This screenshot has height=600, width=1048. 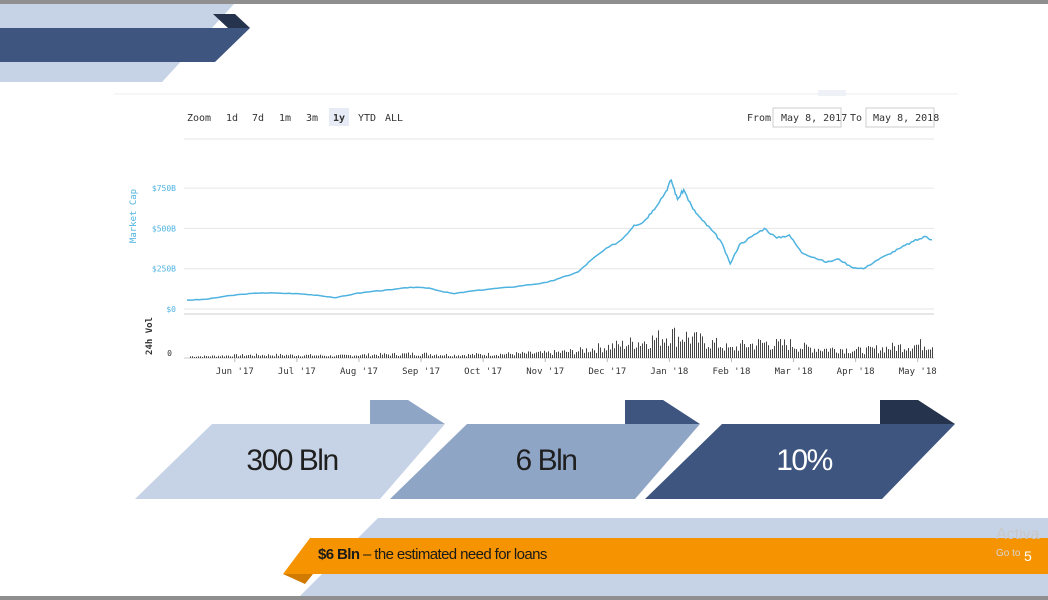 I want to click on market-cap-line, so click(x=559, y=239).